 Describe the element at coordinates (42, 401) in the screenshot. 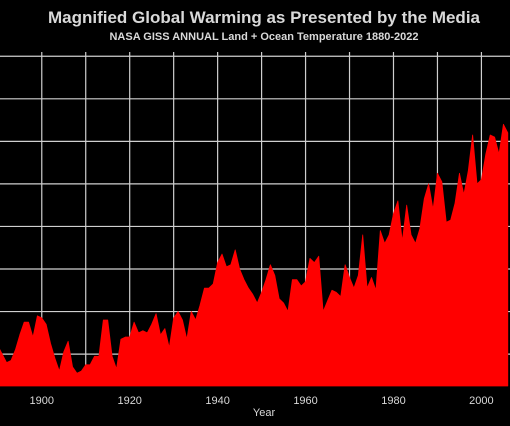

I see `x-tick-label: 1900` at that location.